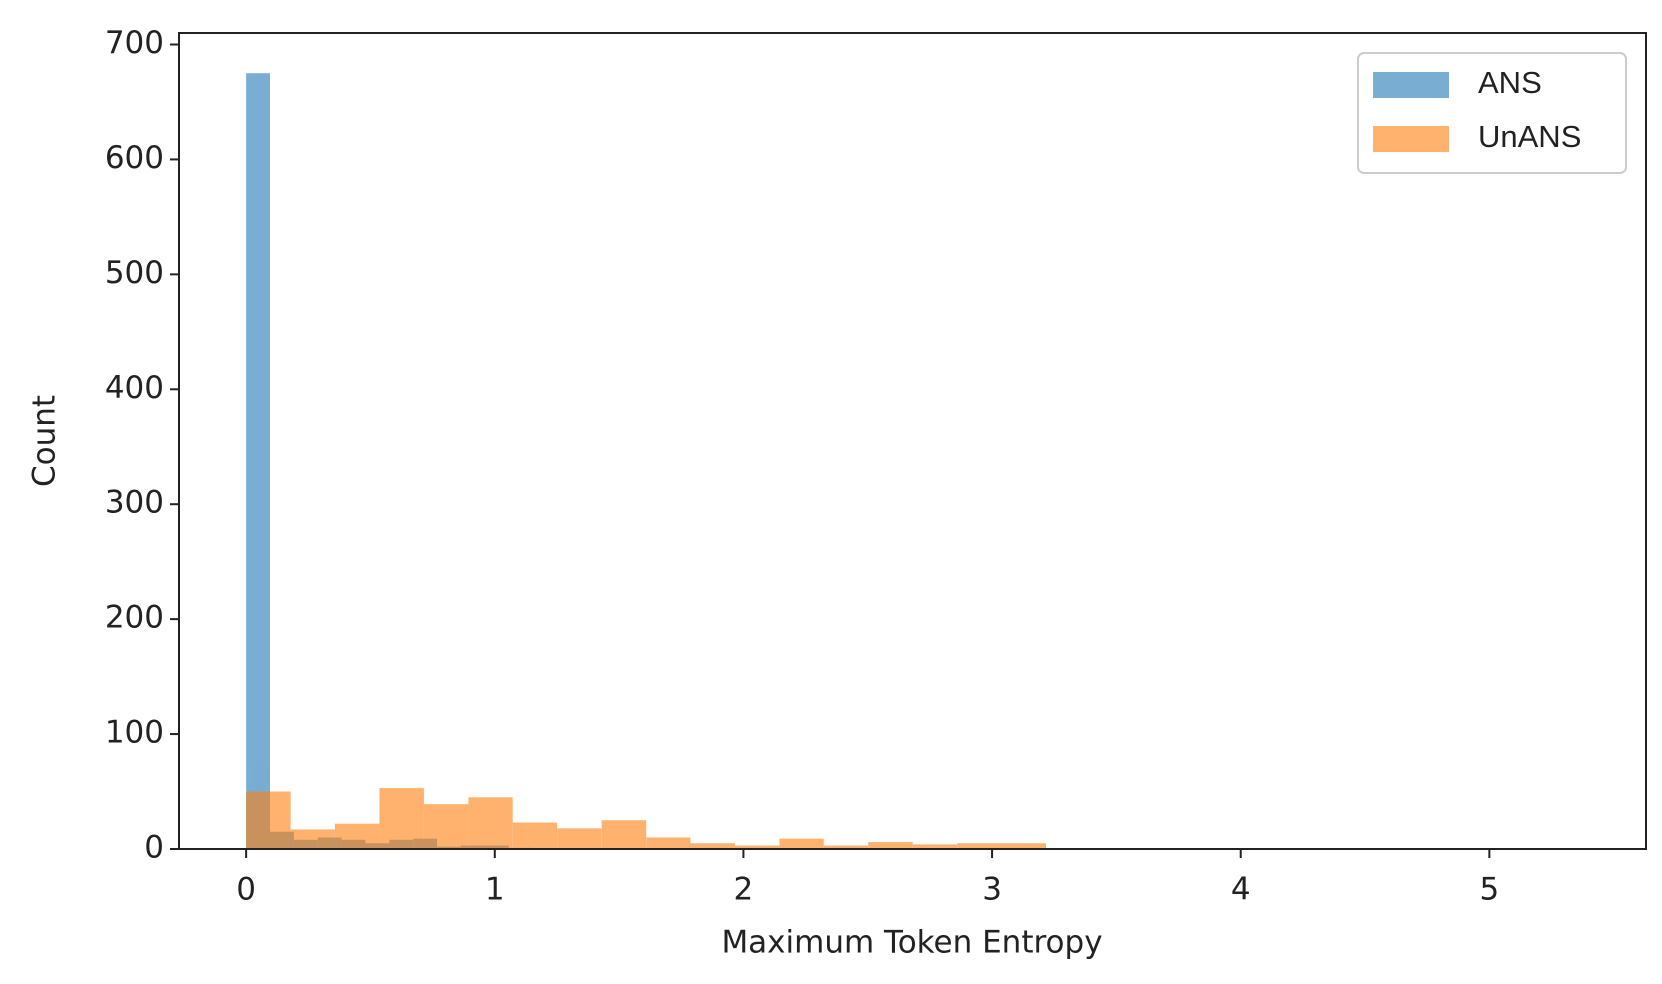  What do you see at coordinates (1241, 890) in the screenshot?
I see `x-tick-label: 4` at bounding box center [1241, 890].